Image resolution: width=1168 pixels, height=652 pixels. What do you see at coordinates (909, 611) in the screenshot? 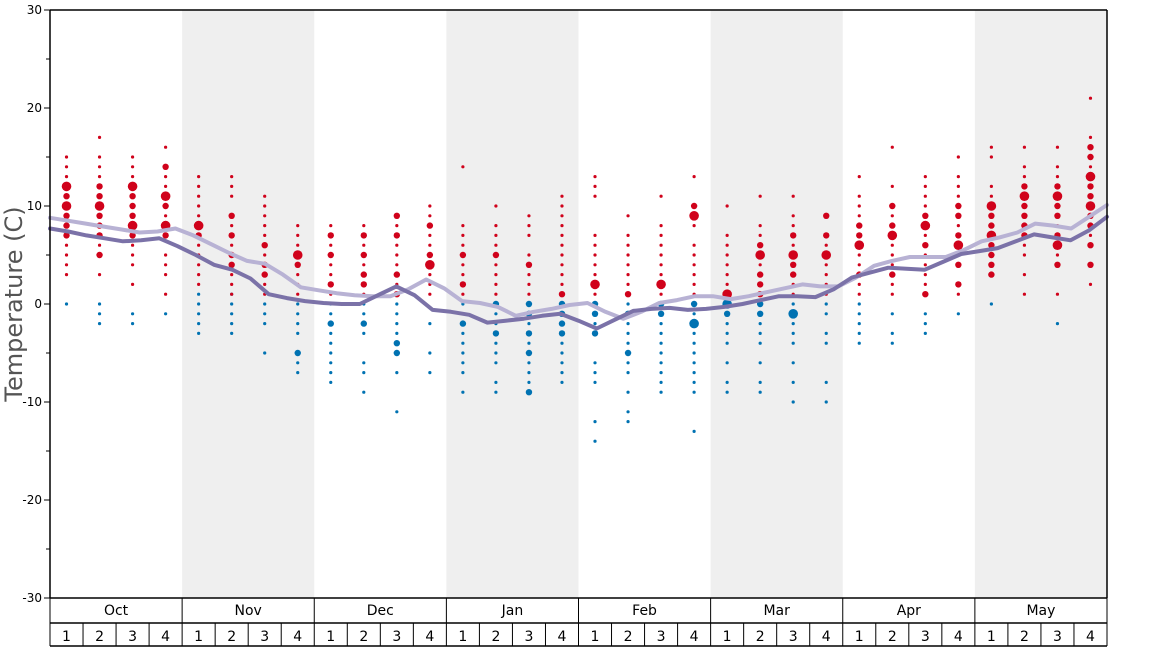
I see `month-label: Apr` at bounding box center [909, 611].